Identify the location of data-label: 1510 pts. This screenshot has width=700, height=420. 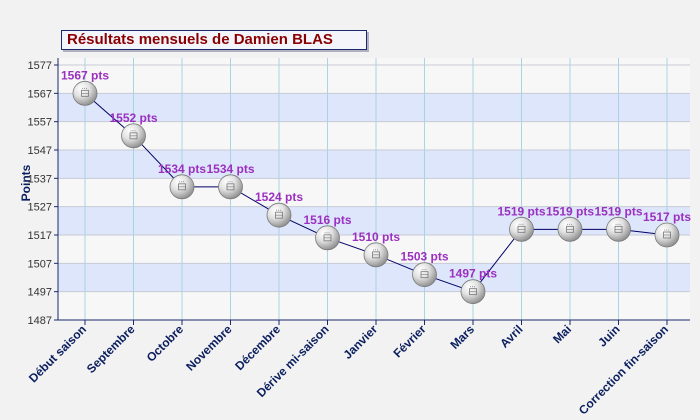
(376, 237).